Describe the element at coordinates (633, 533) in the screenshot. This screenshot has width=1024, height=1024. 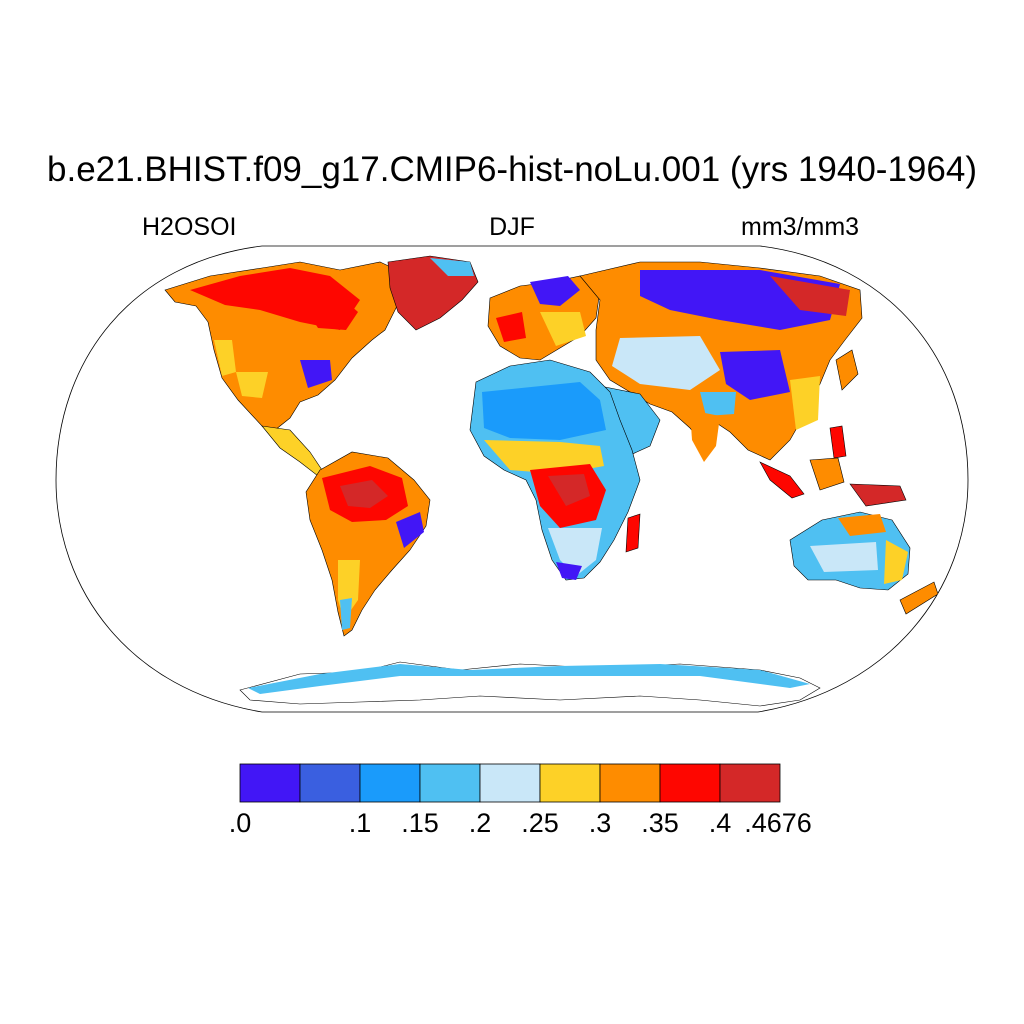
I see `land-madagascar` at that location.